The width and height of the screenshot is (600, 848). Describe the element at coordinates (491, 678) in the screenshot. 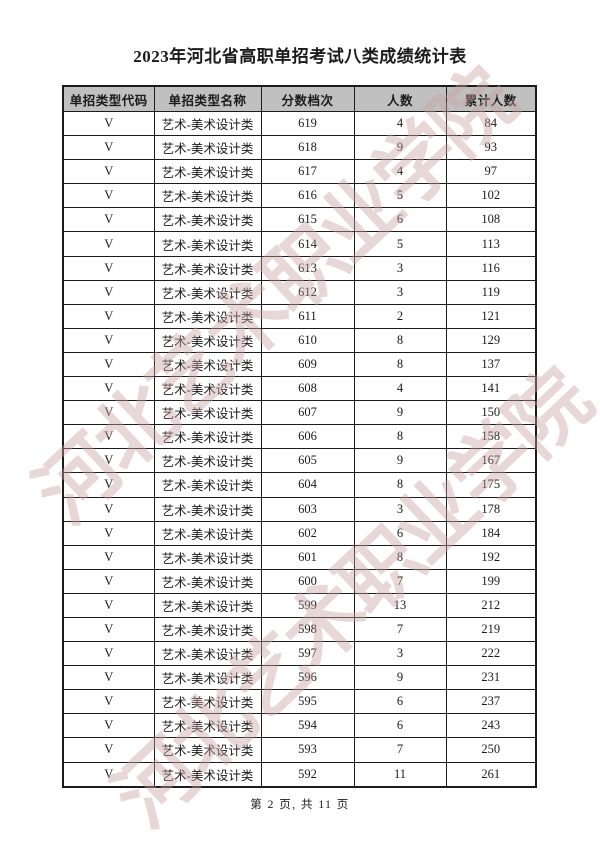

I see `table-cell: 231` at that location.